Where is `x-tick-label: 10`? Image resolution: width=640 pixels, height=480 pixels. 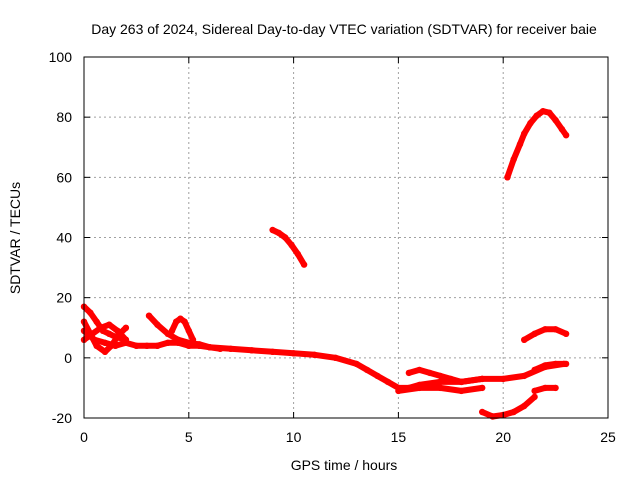
x-tick-label: 10 is located at coordinates (294, 437).